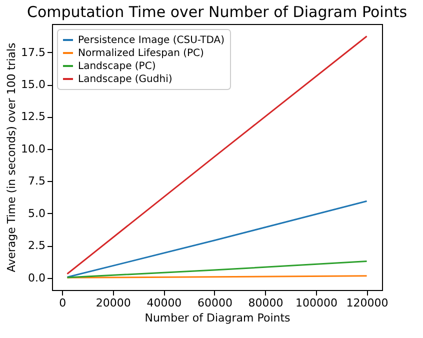  What do you see at coordinates (141, 53) in the screenshot?
I see `legend-label: Normalized Lifespan (PC)` at bounding box center [141, 53].